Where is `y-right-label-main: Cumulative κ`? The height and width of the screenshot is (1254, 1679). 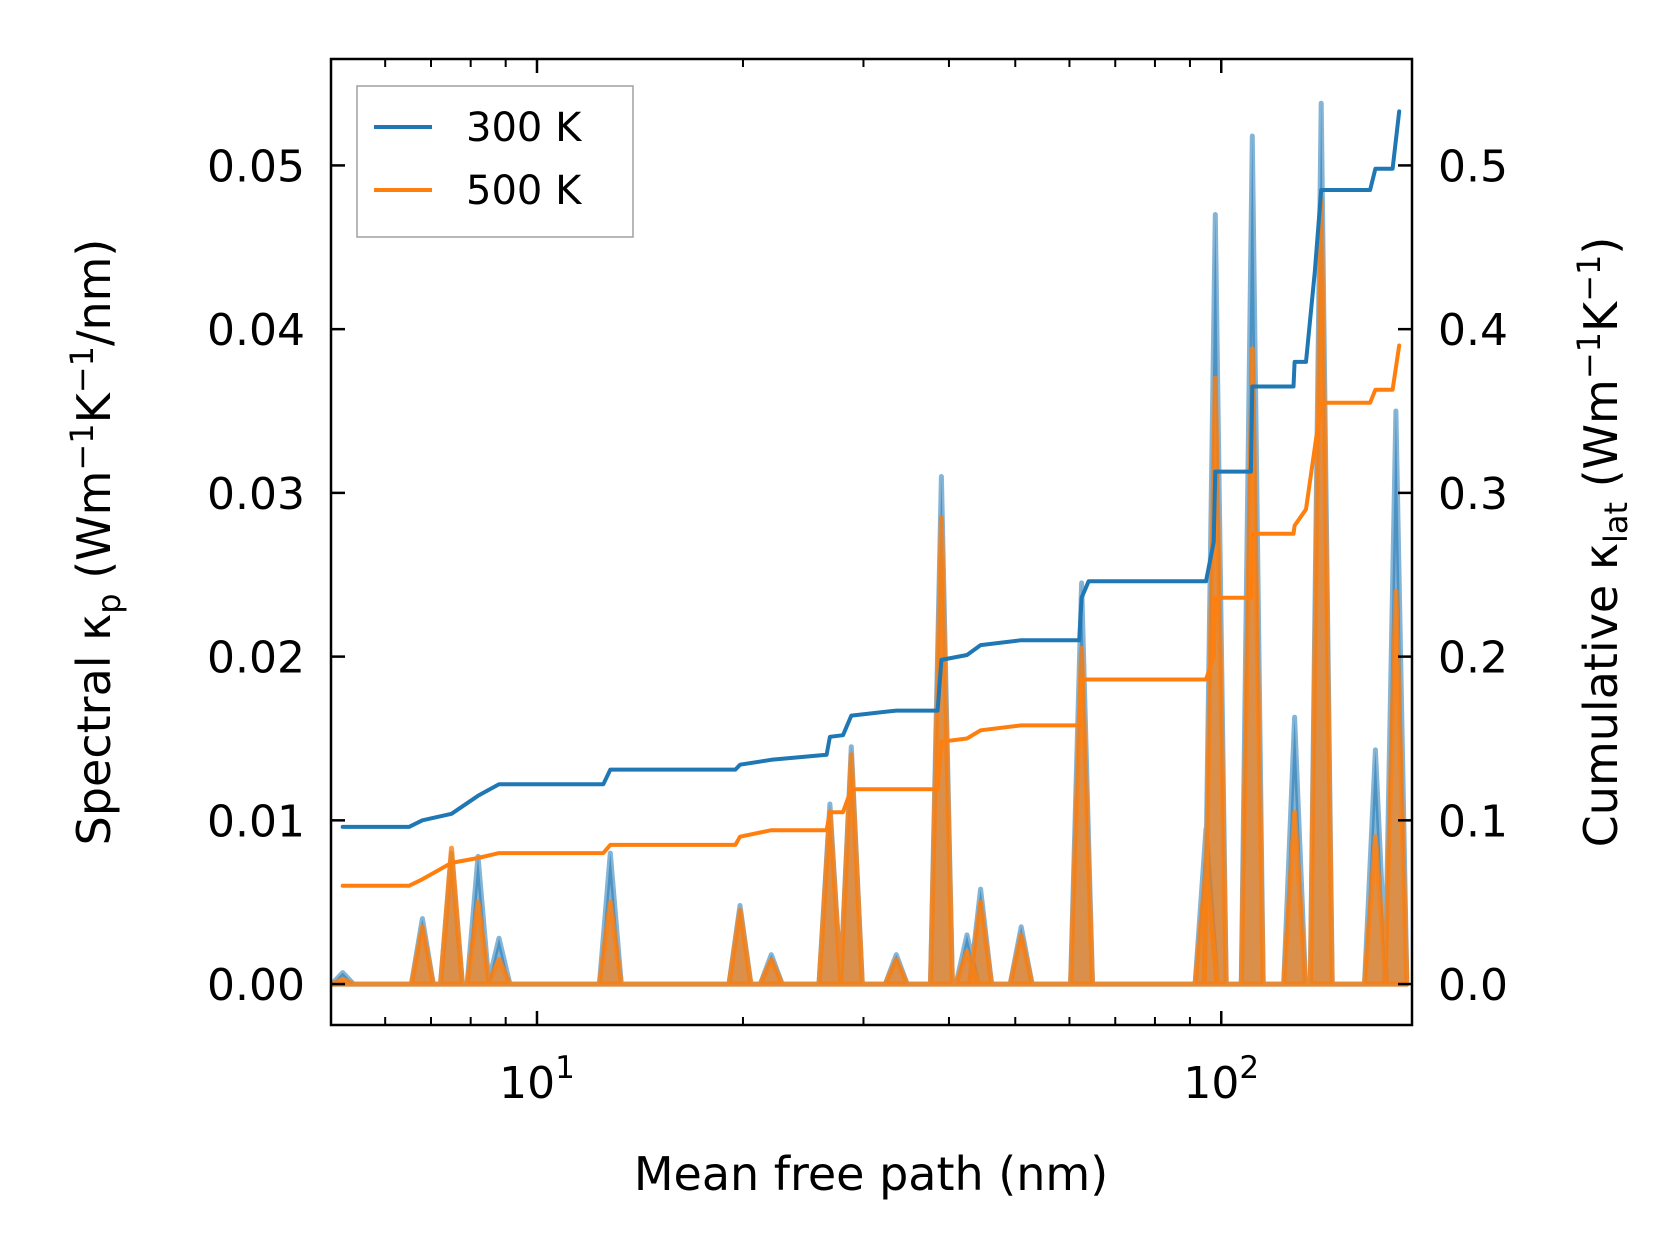 y-right-label-main: Cumulative κ is located at coordinates (1601, 695).